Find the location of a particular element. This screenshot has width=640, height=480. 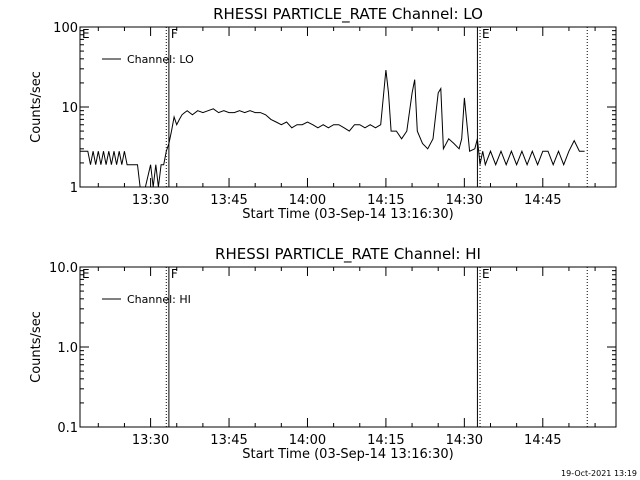

panel-2-xtick-label-1: 13:45 is located at coordinates (228, 440).